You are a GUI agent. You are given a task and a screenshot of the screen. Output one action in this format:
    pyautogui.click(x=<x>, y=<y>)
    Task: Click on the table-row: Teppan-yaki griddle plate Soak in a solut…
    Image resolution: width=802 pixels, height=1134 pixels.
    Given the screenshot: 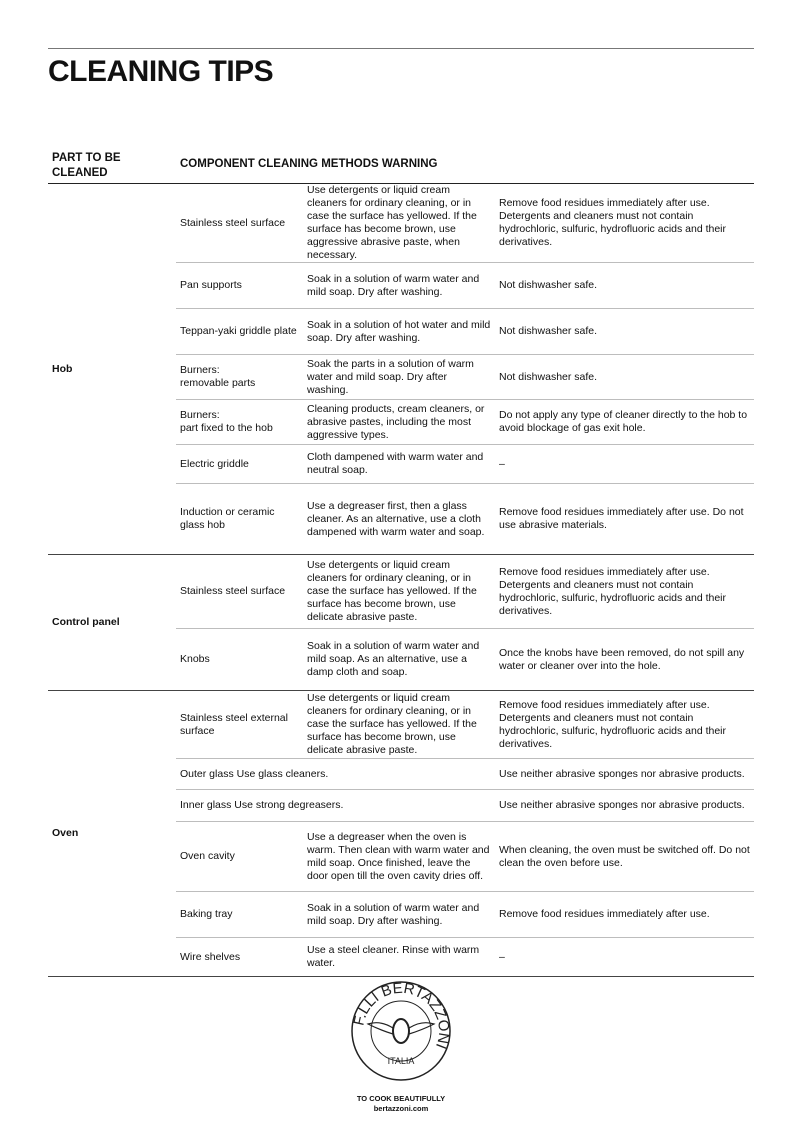 What is the action you would take?
    pyautogui.click(x=401, y=331)
    